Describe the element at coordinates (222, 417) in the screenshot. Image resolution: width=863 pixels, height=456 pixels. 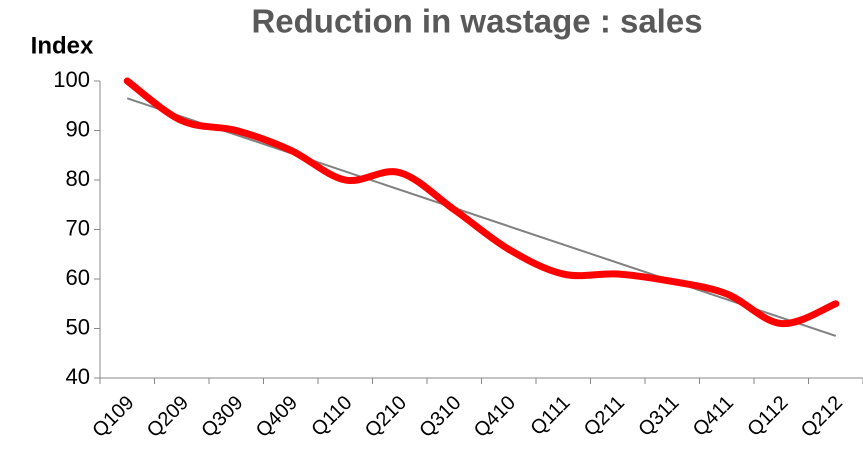
I see `x-tick-label: Q309` at that location.